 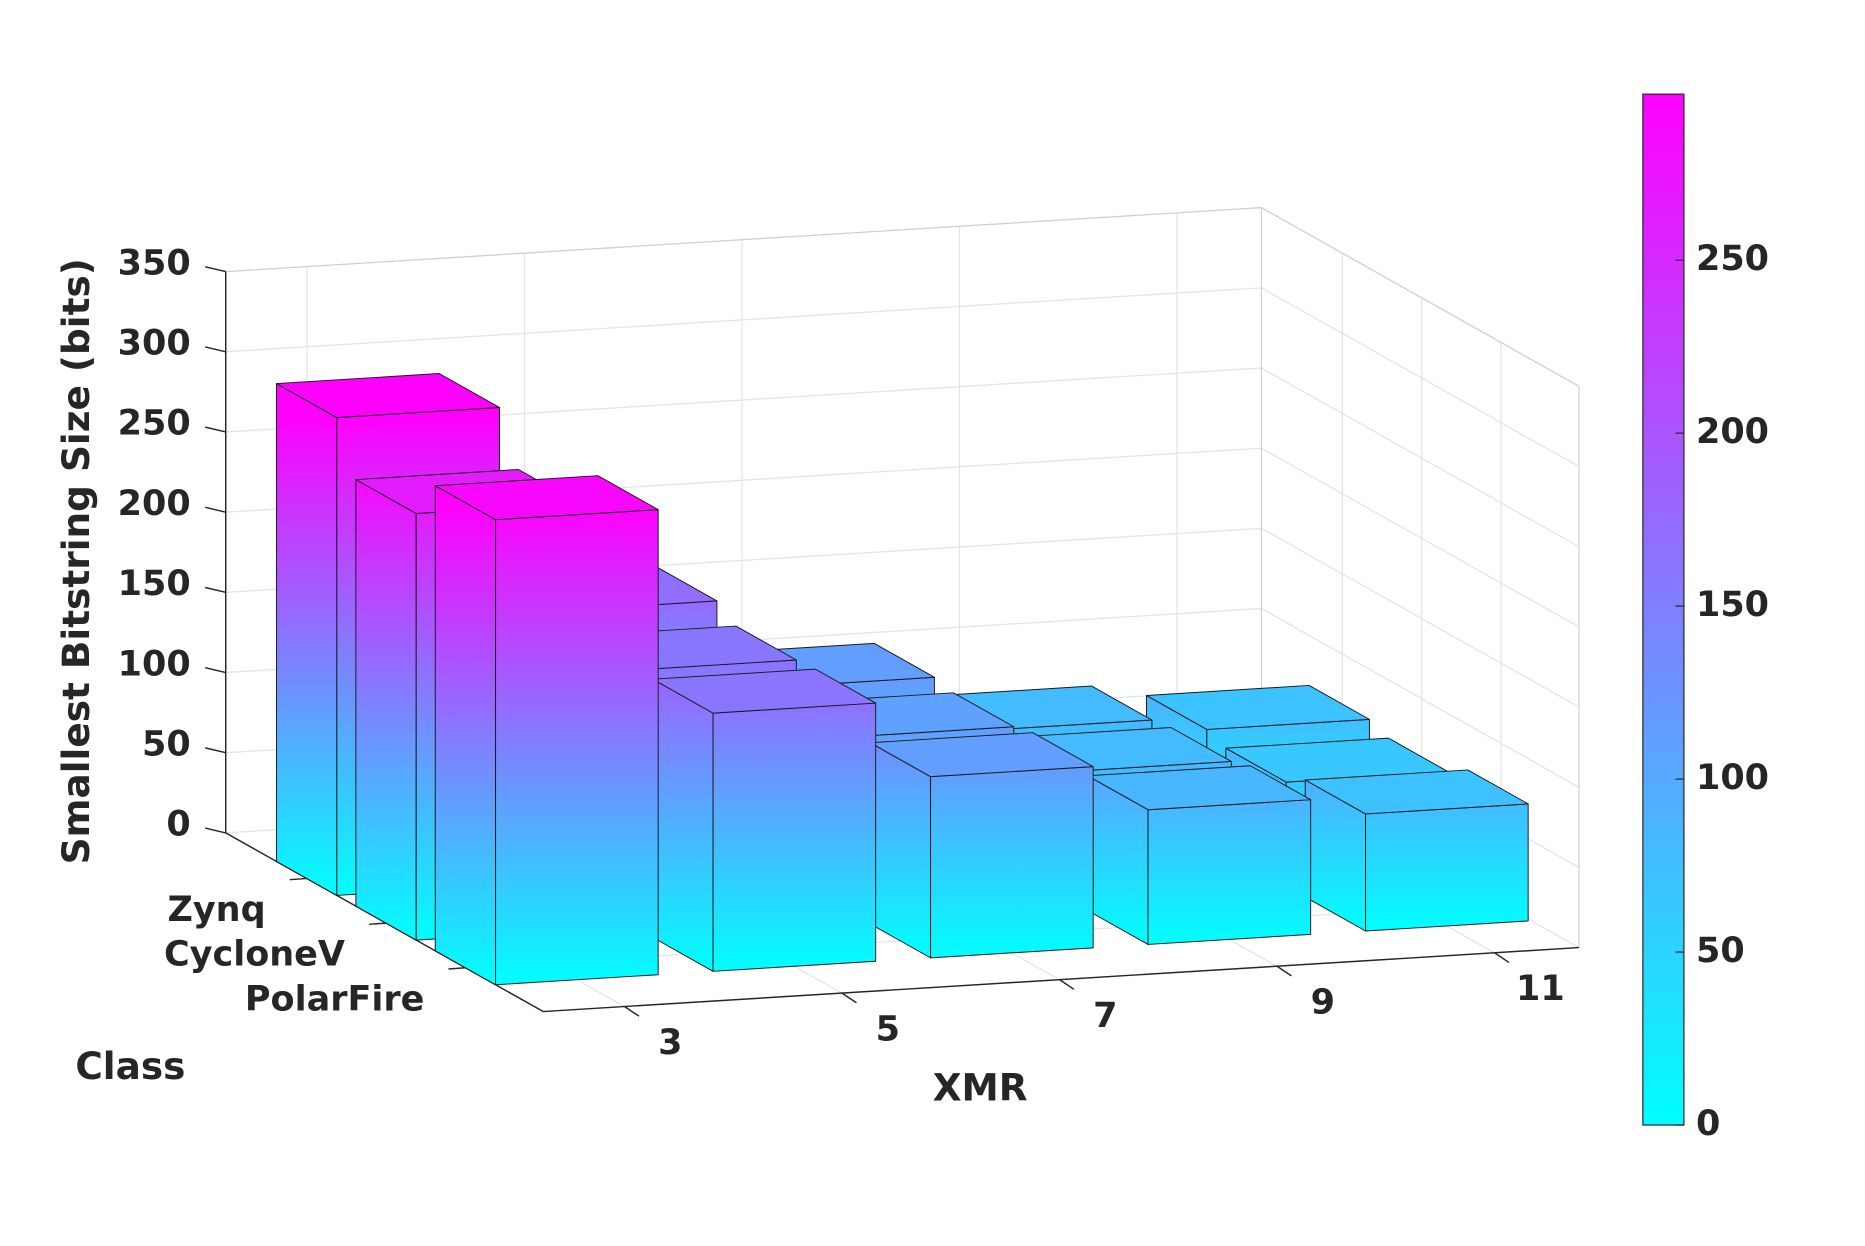 What do you see at coordinates (1732, 605) in the screenshot?
I see `colorbar-tick-label: 150` at bounding box center [1732, 605].